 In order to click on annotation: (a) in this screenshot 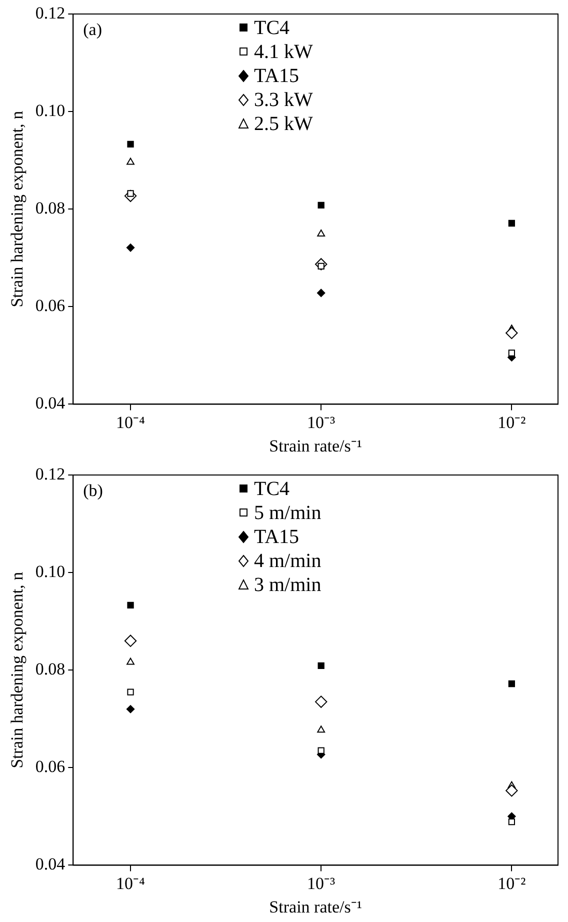, I will do `click(92, 29)`.